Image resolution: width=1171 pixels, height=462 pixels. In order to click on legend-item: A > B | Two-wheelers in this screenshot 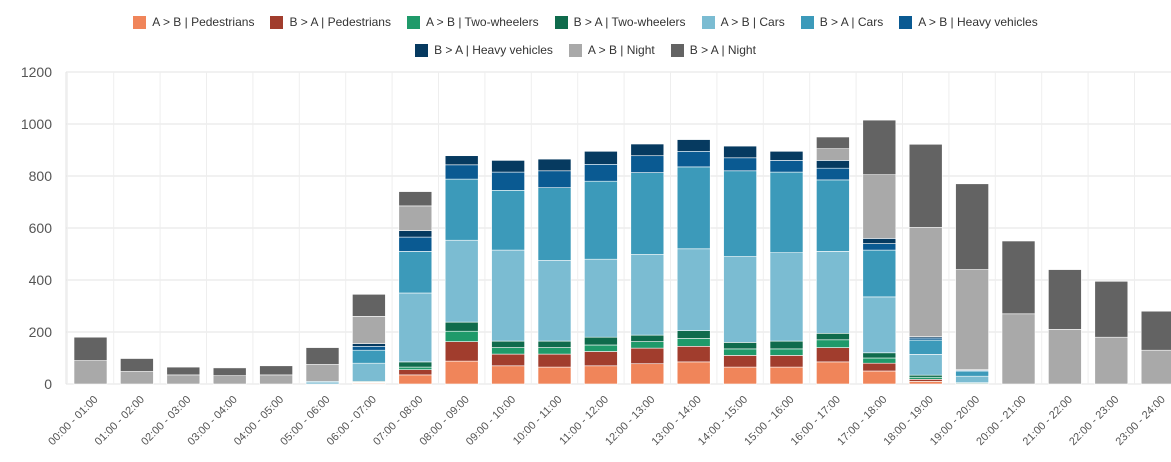, I will do `click(472, 22)`.